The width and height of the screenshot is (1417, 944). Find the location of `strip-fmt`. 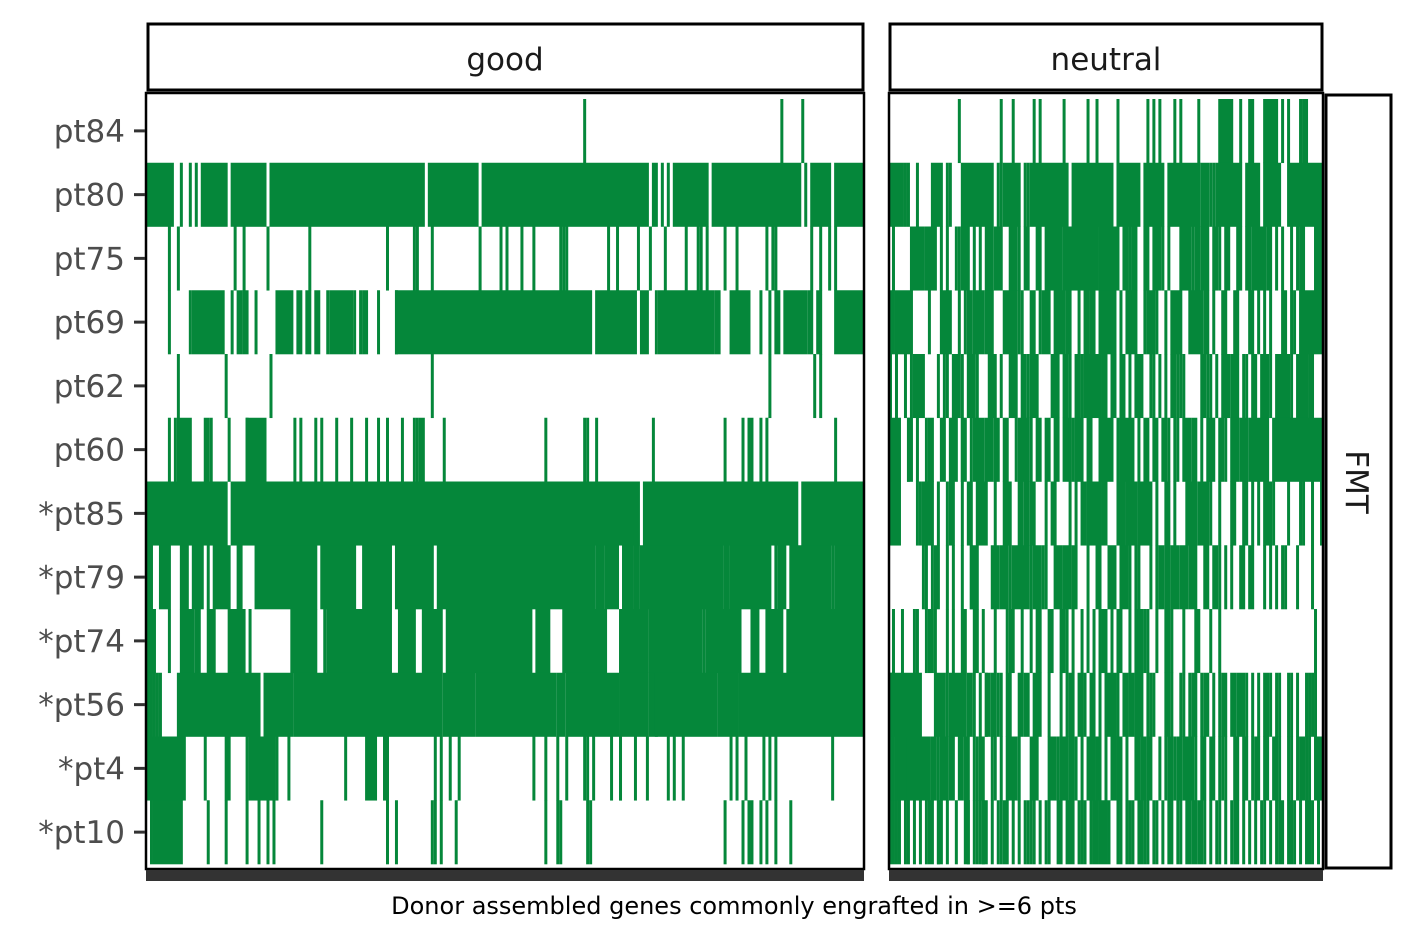

strip-fmt is located at coordinates (1358, 481).